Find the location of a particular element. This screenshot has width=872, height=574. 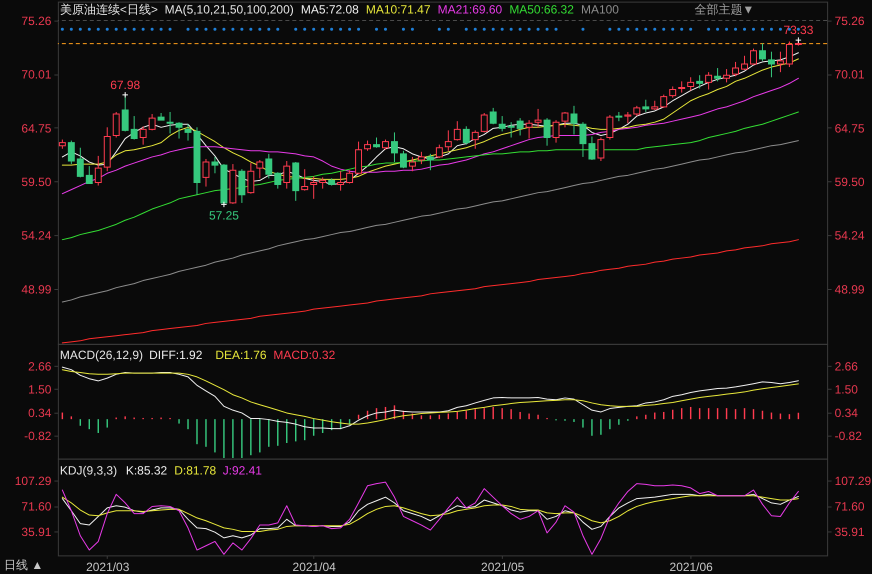

y-tick-label: 35.91 is located at coordinates (36, 532).